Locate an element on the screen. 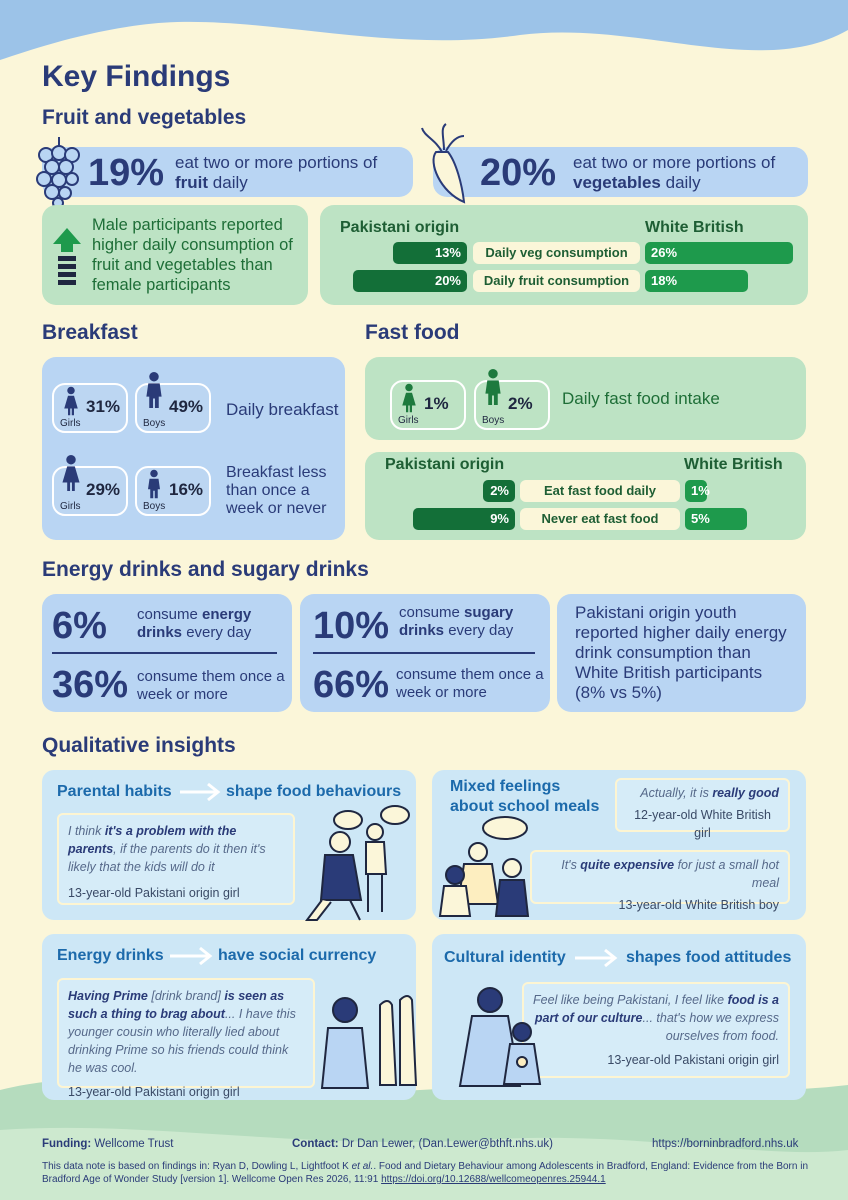 The image size is (848, 1200). panel-title: Parental habits is located at coordinates (114, 791).